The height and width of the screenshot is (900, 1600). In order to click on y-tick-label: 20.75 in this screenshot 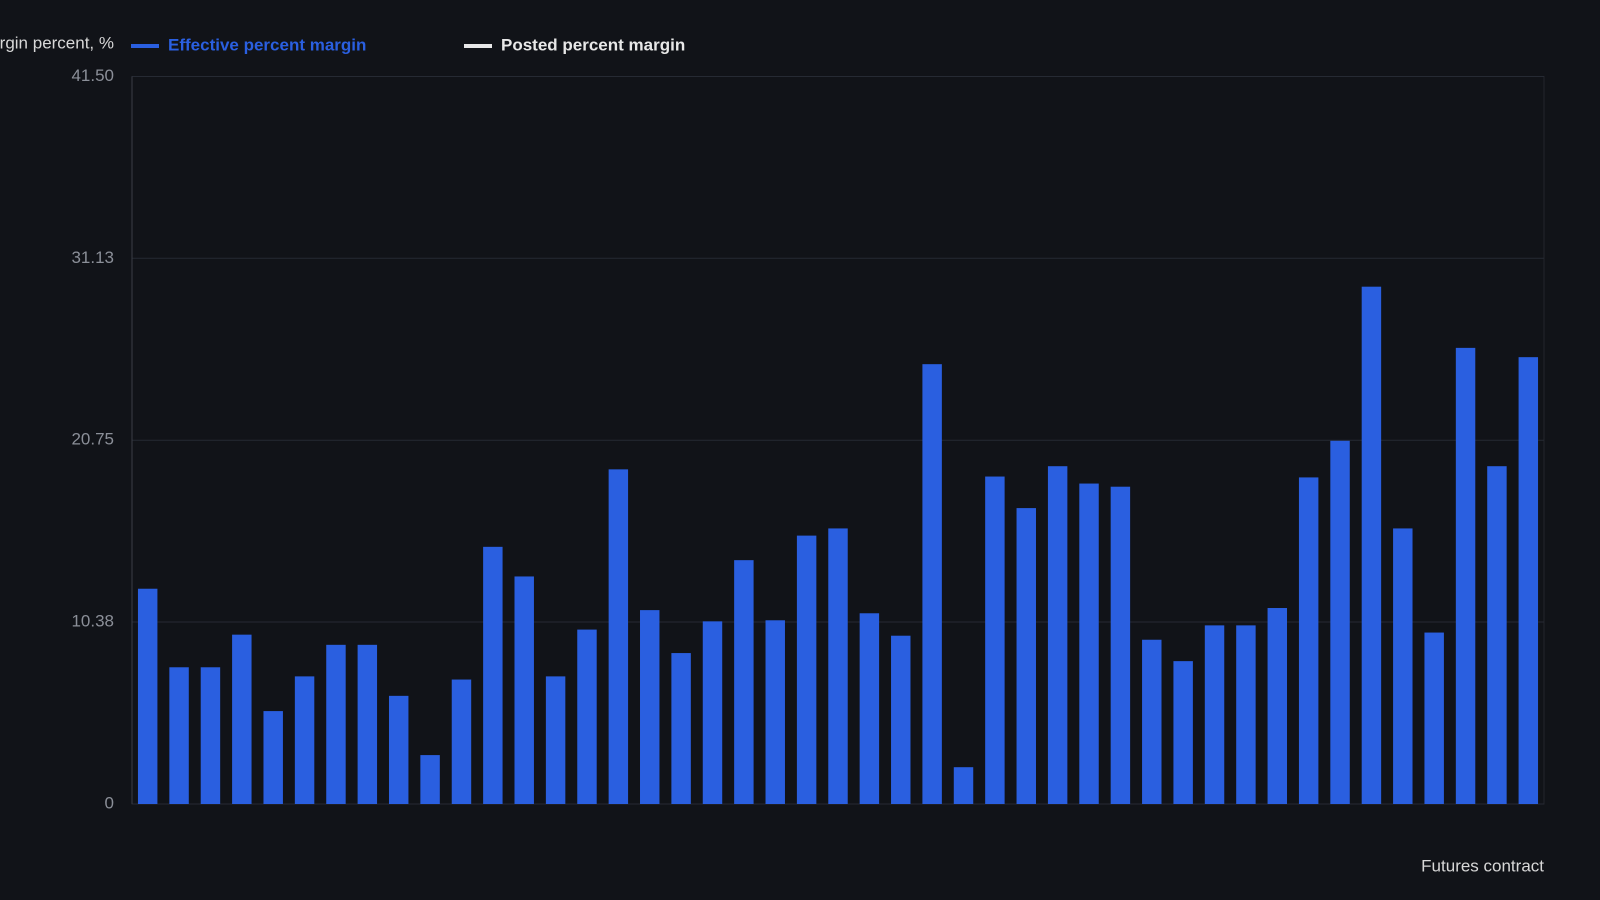, I will do `click(92, 439)`.